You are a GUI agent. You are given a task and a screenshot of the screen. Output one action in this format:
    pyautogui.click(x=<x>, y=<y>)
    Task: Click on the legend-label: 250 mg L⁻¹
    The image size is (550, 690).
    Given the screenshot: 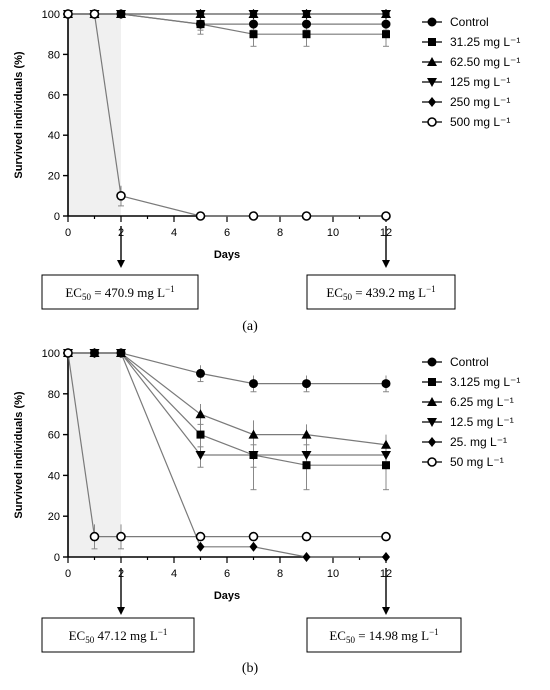 What is the action you would take?
    pyautogui.click(x=480, y=102)
    